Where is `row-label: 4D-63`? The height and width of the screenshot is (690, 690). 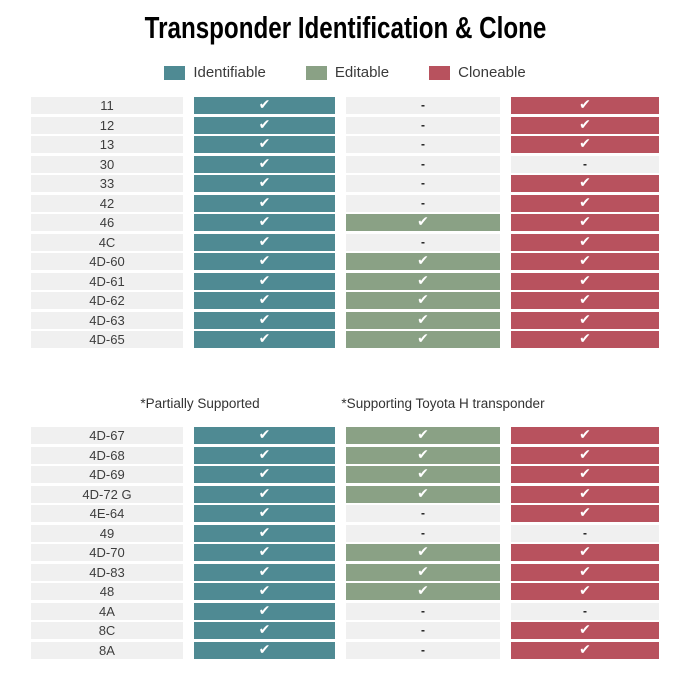 row-label: 4D-63 is located at coordinates (107, 320).